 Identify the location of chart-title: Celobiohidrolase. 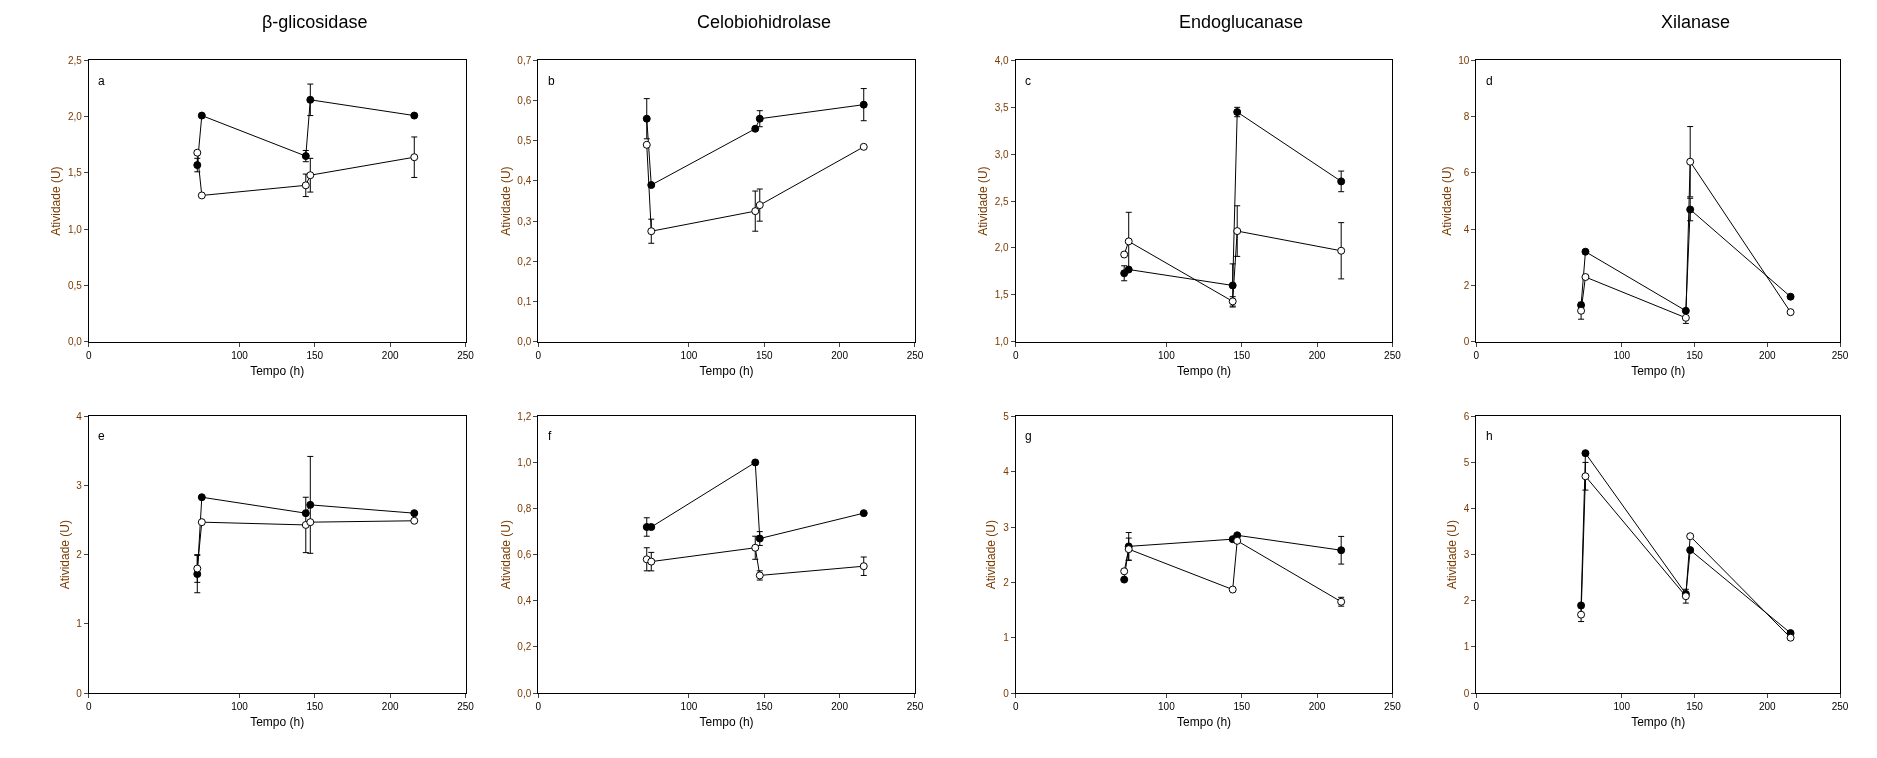
(764, 22).